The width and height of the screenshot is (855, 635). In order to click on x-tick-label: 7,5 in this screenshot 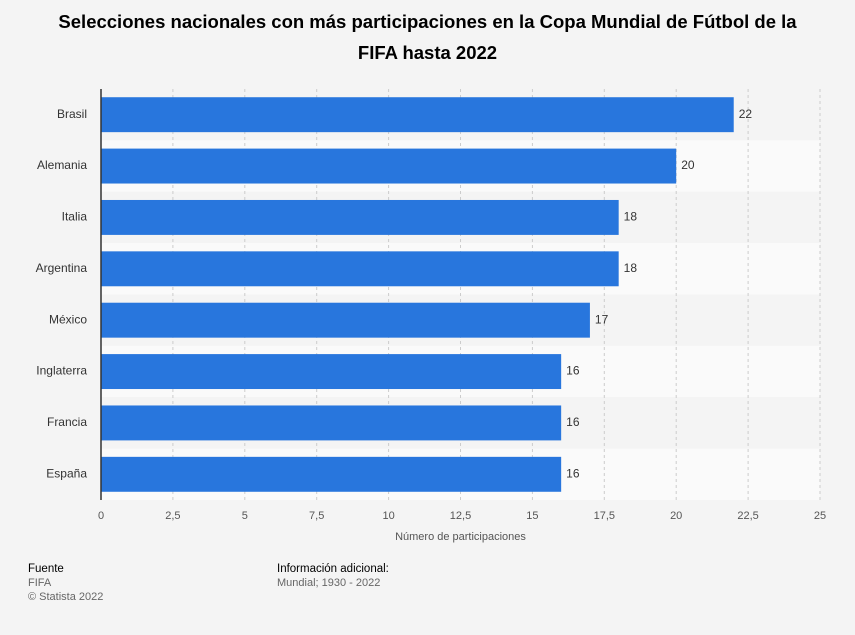, I will do `click(316, 516)`.